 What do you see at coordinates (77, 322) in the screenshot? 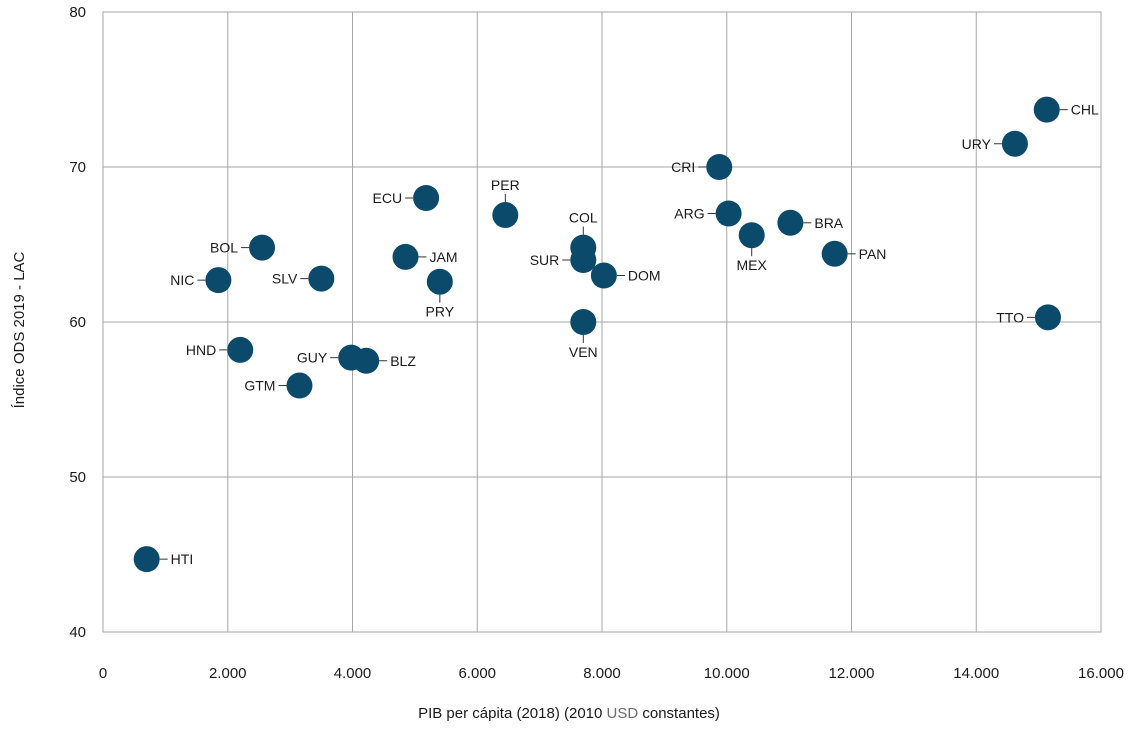
I see `y-tick-label: 60` at bounding box center [77, 322].